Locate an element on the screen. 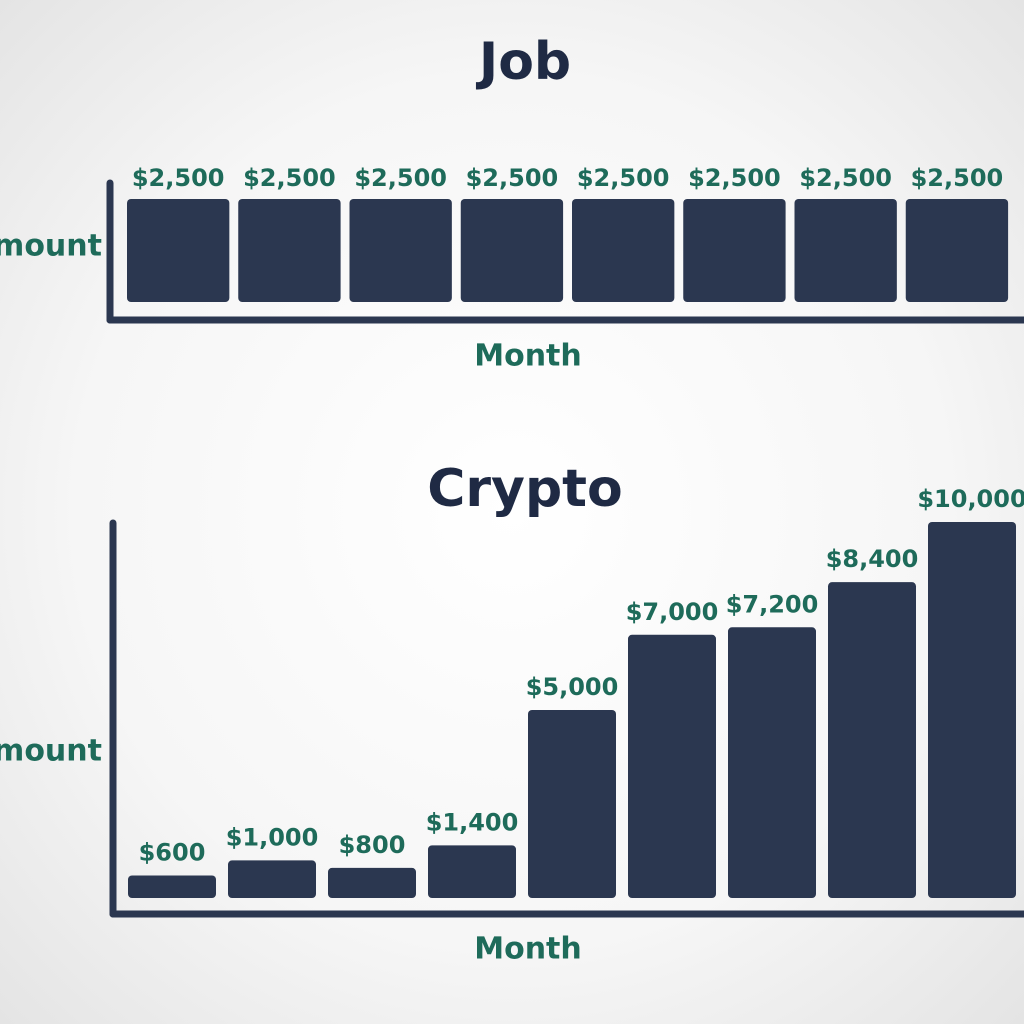 The height and width of the screenshot is (1024, 1024). chart-title: Job is located at coordinates (523, 62).